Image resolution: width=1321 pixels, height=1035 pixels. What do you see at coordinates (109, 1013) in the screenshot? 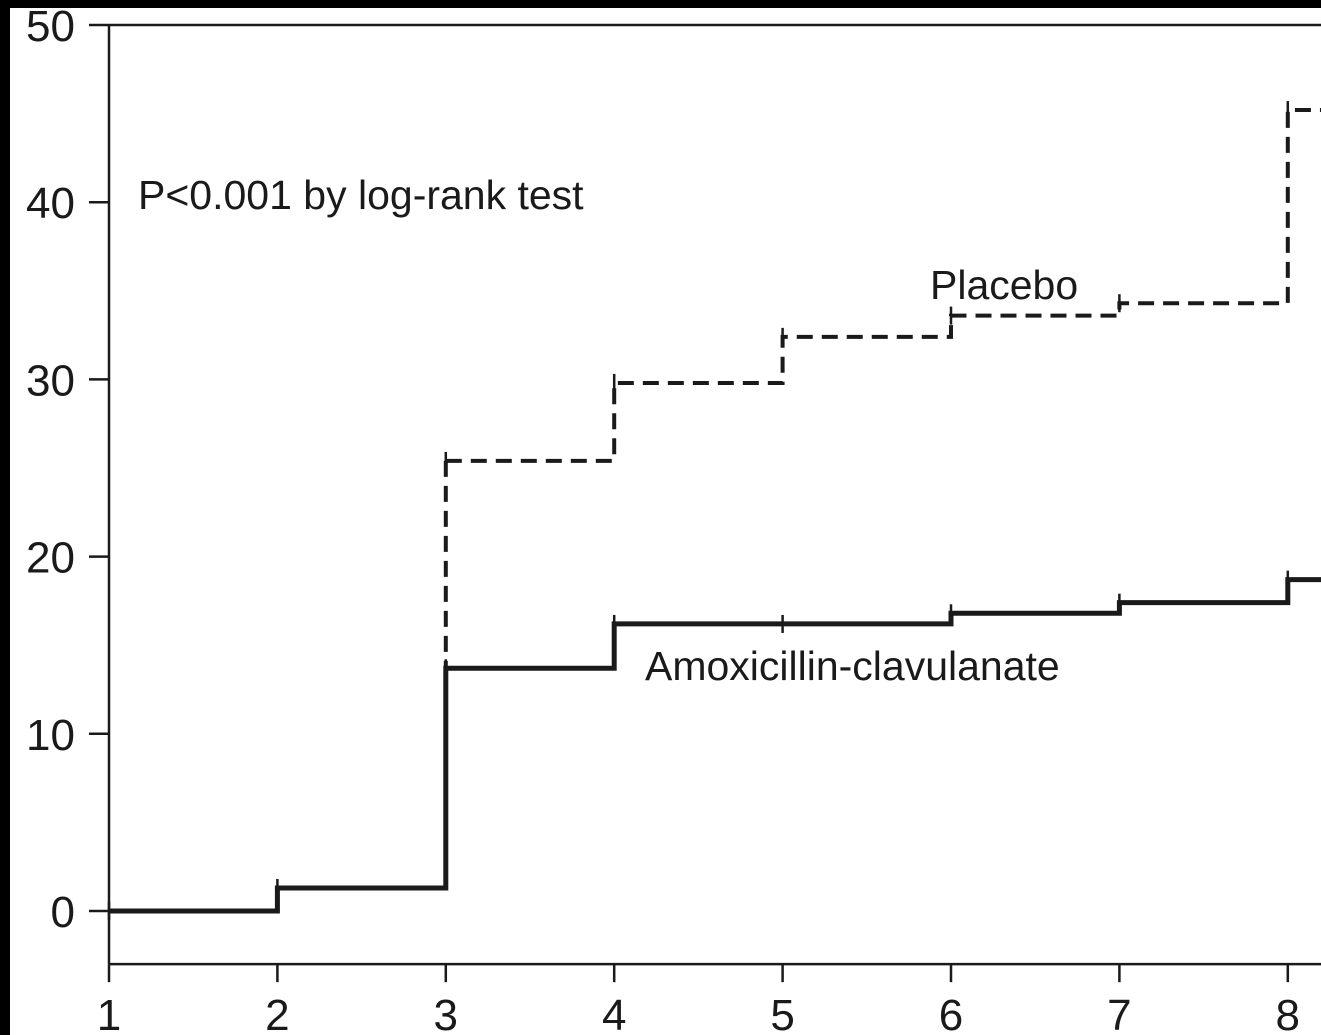
I see `x-tick-label: 1` at bounding box center [109, 1013].